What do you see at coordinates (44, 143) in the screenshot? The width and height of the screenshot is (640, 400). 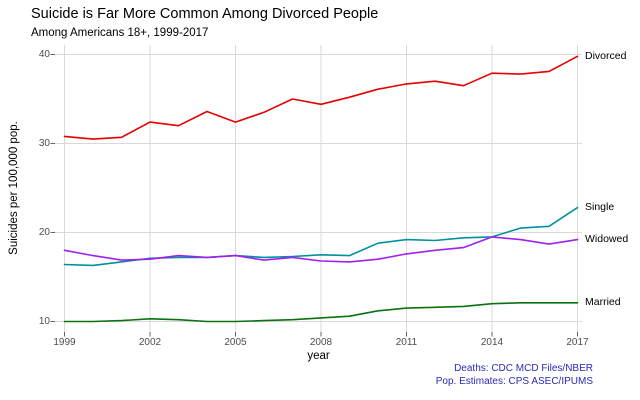 I see `y-tick-label: 30` at bounding box center [44, 143].